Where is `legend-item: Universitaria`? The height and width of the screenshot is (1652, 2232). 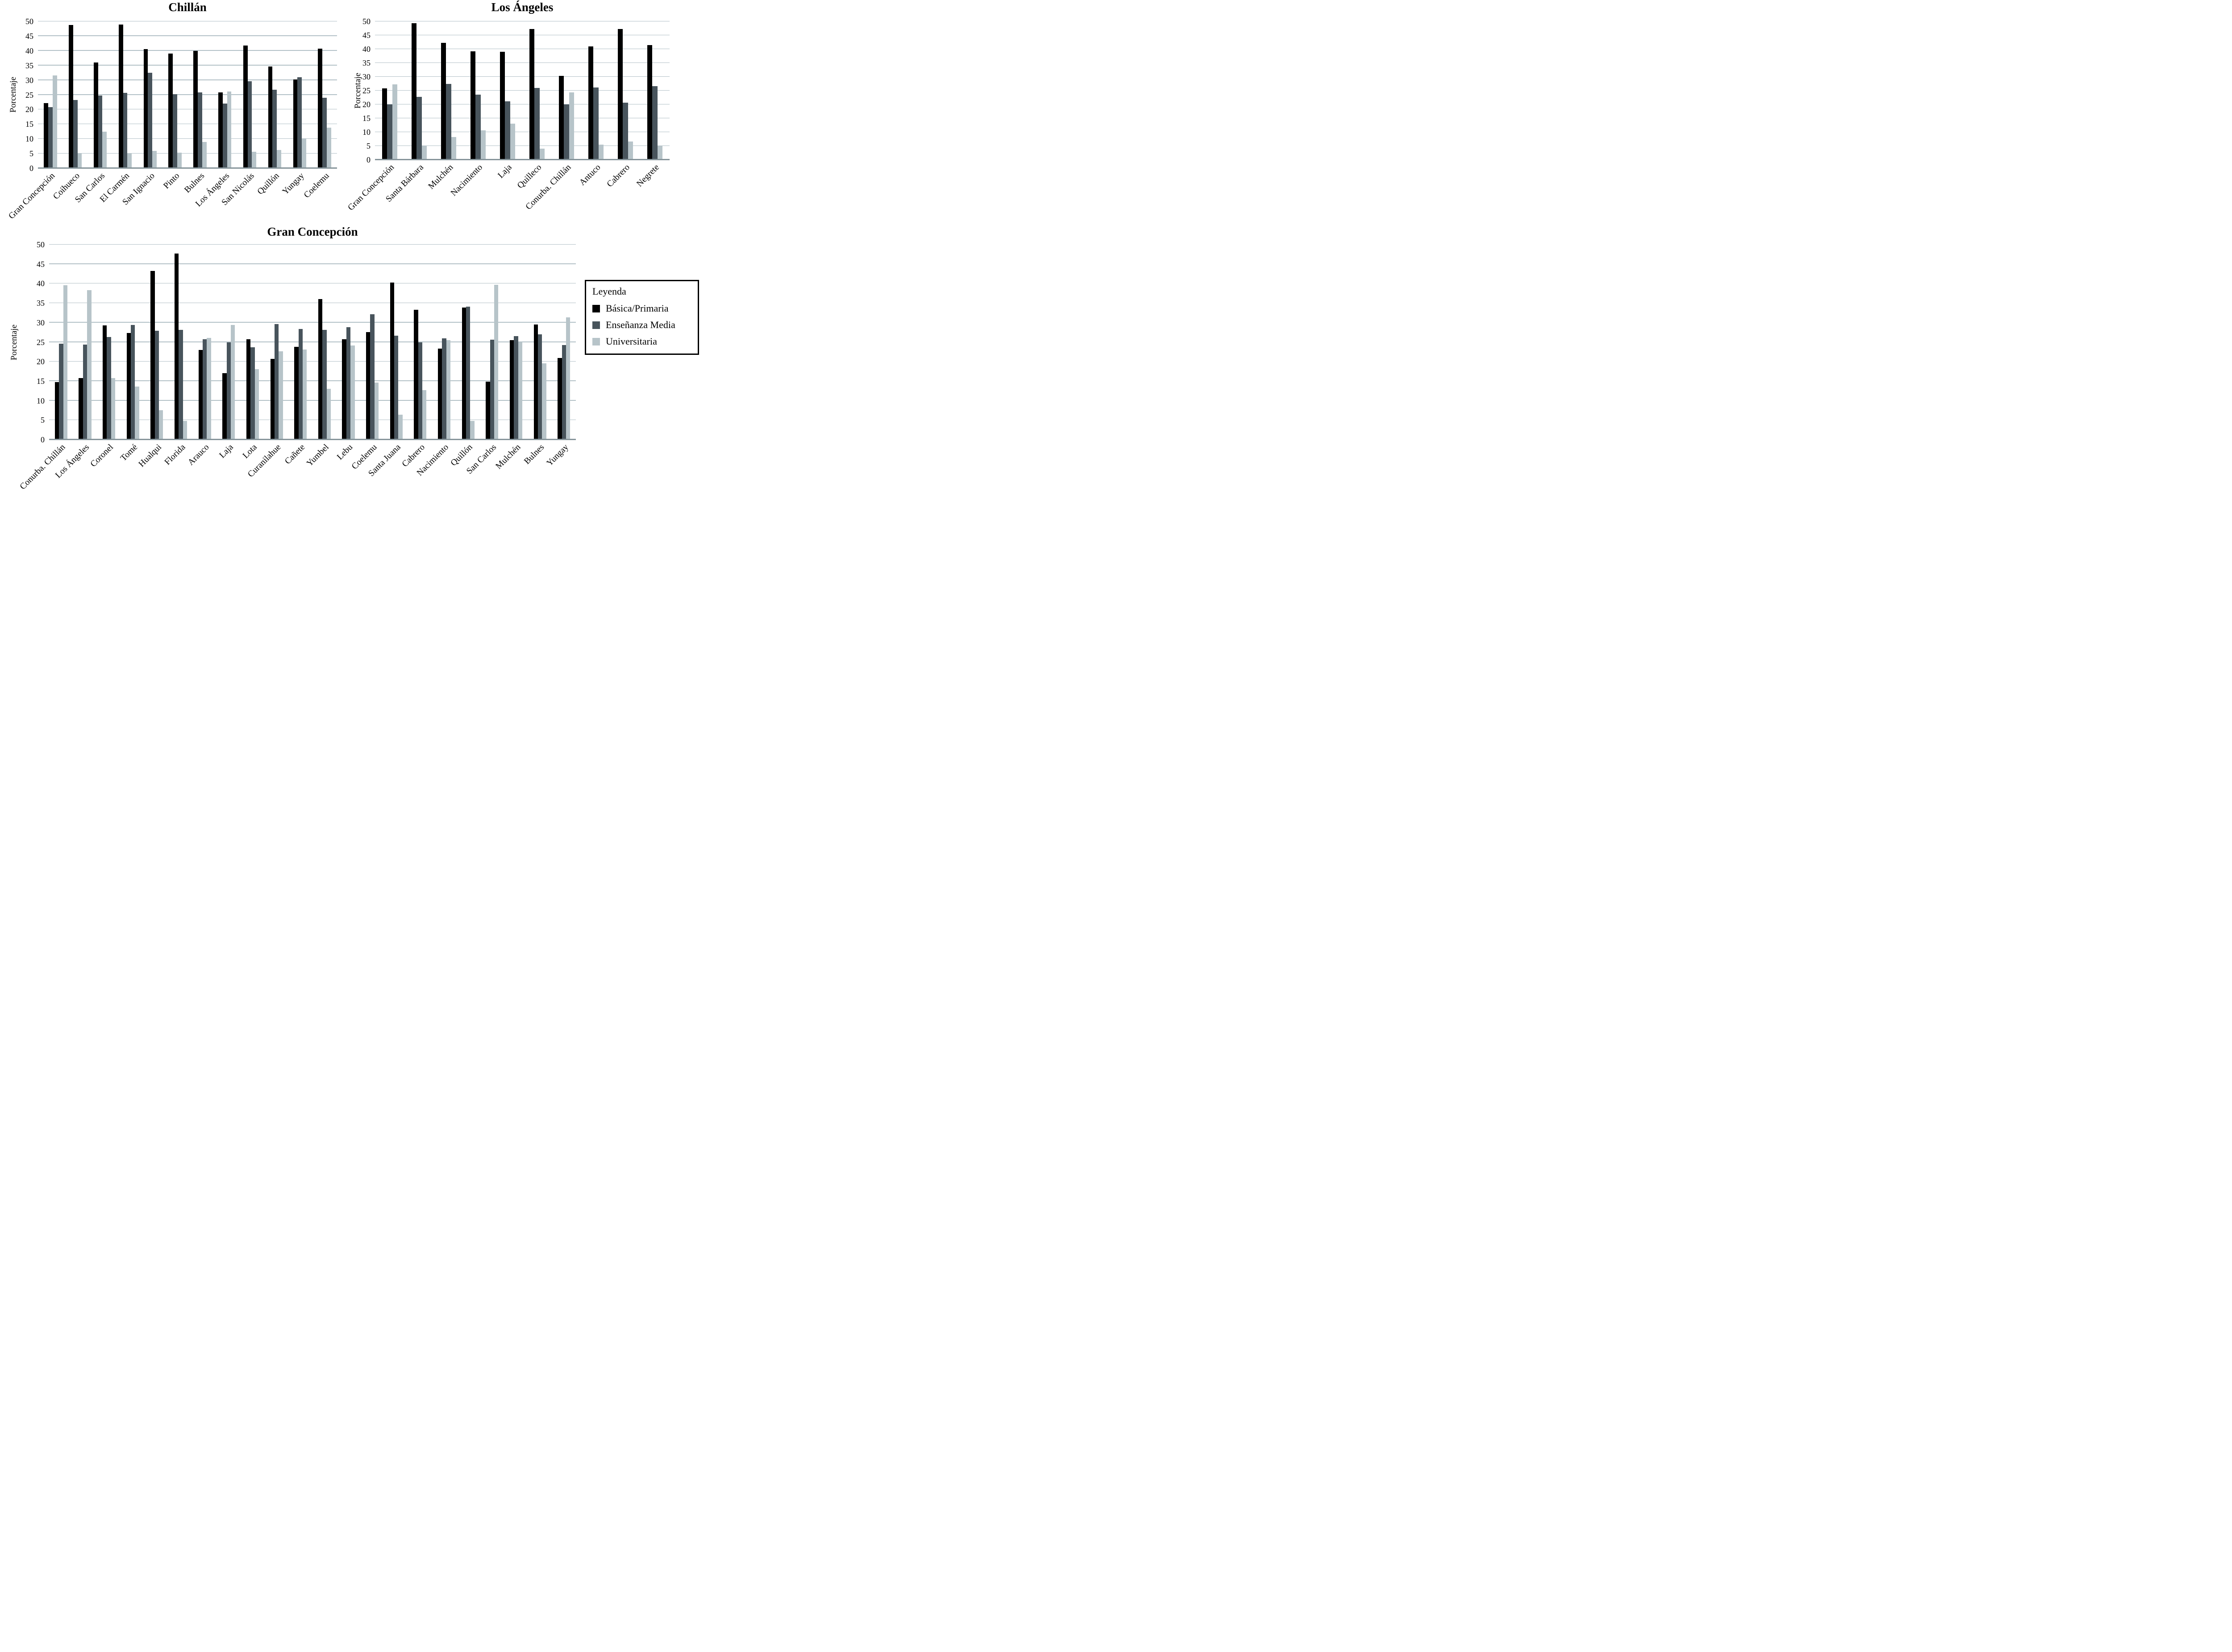 legend-item: Universitaria is located at coordinates (641, 341).